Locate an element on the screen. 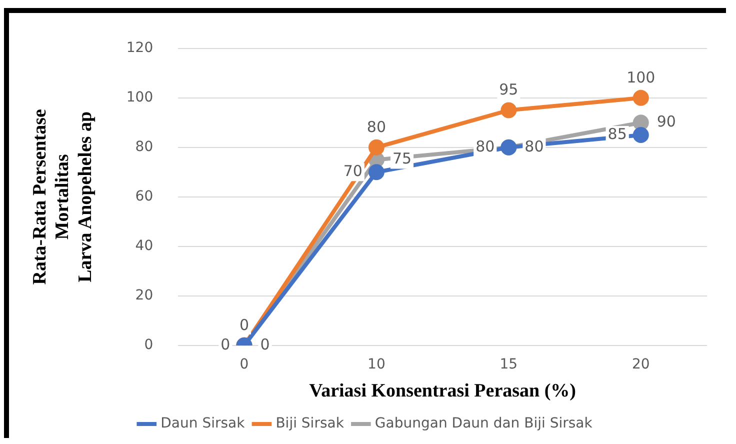 The image size is (736, 444). data-label: 75 is located at coordinates (402, 159).